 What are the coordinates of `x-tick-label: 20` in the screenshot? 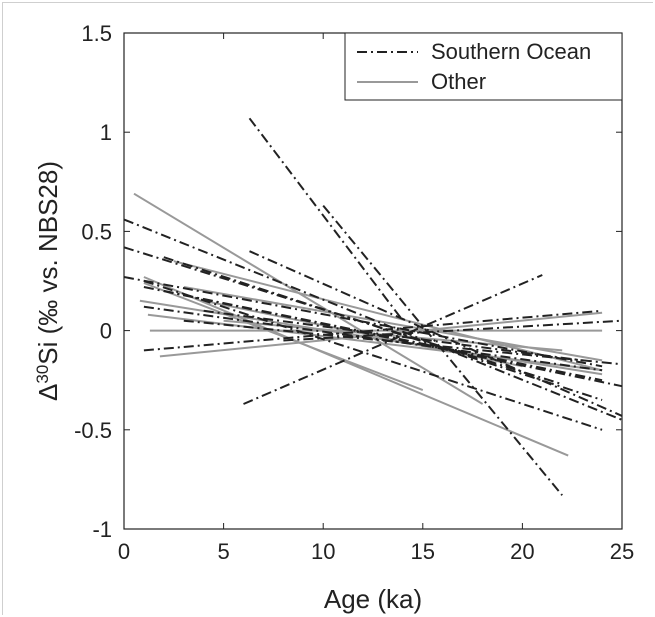 It's located at (522, 551).